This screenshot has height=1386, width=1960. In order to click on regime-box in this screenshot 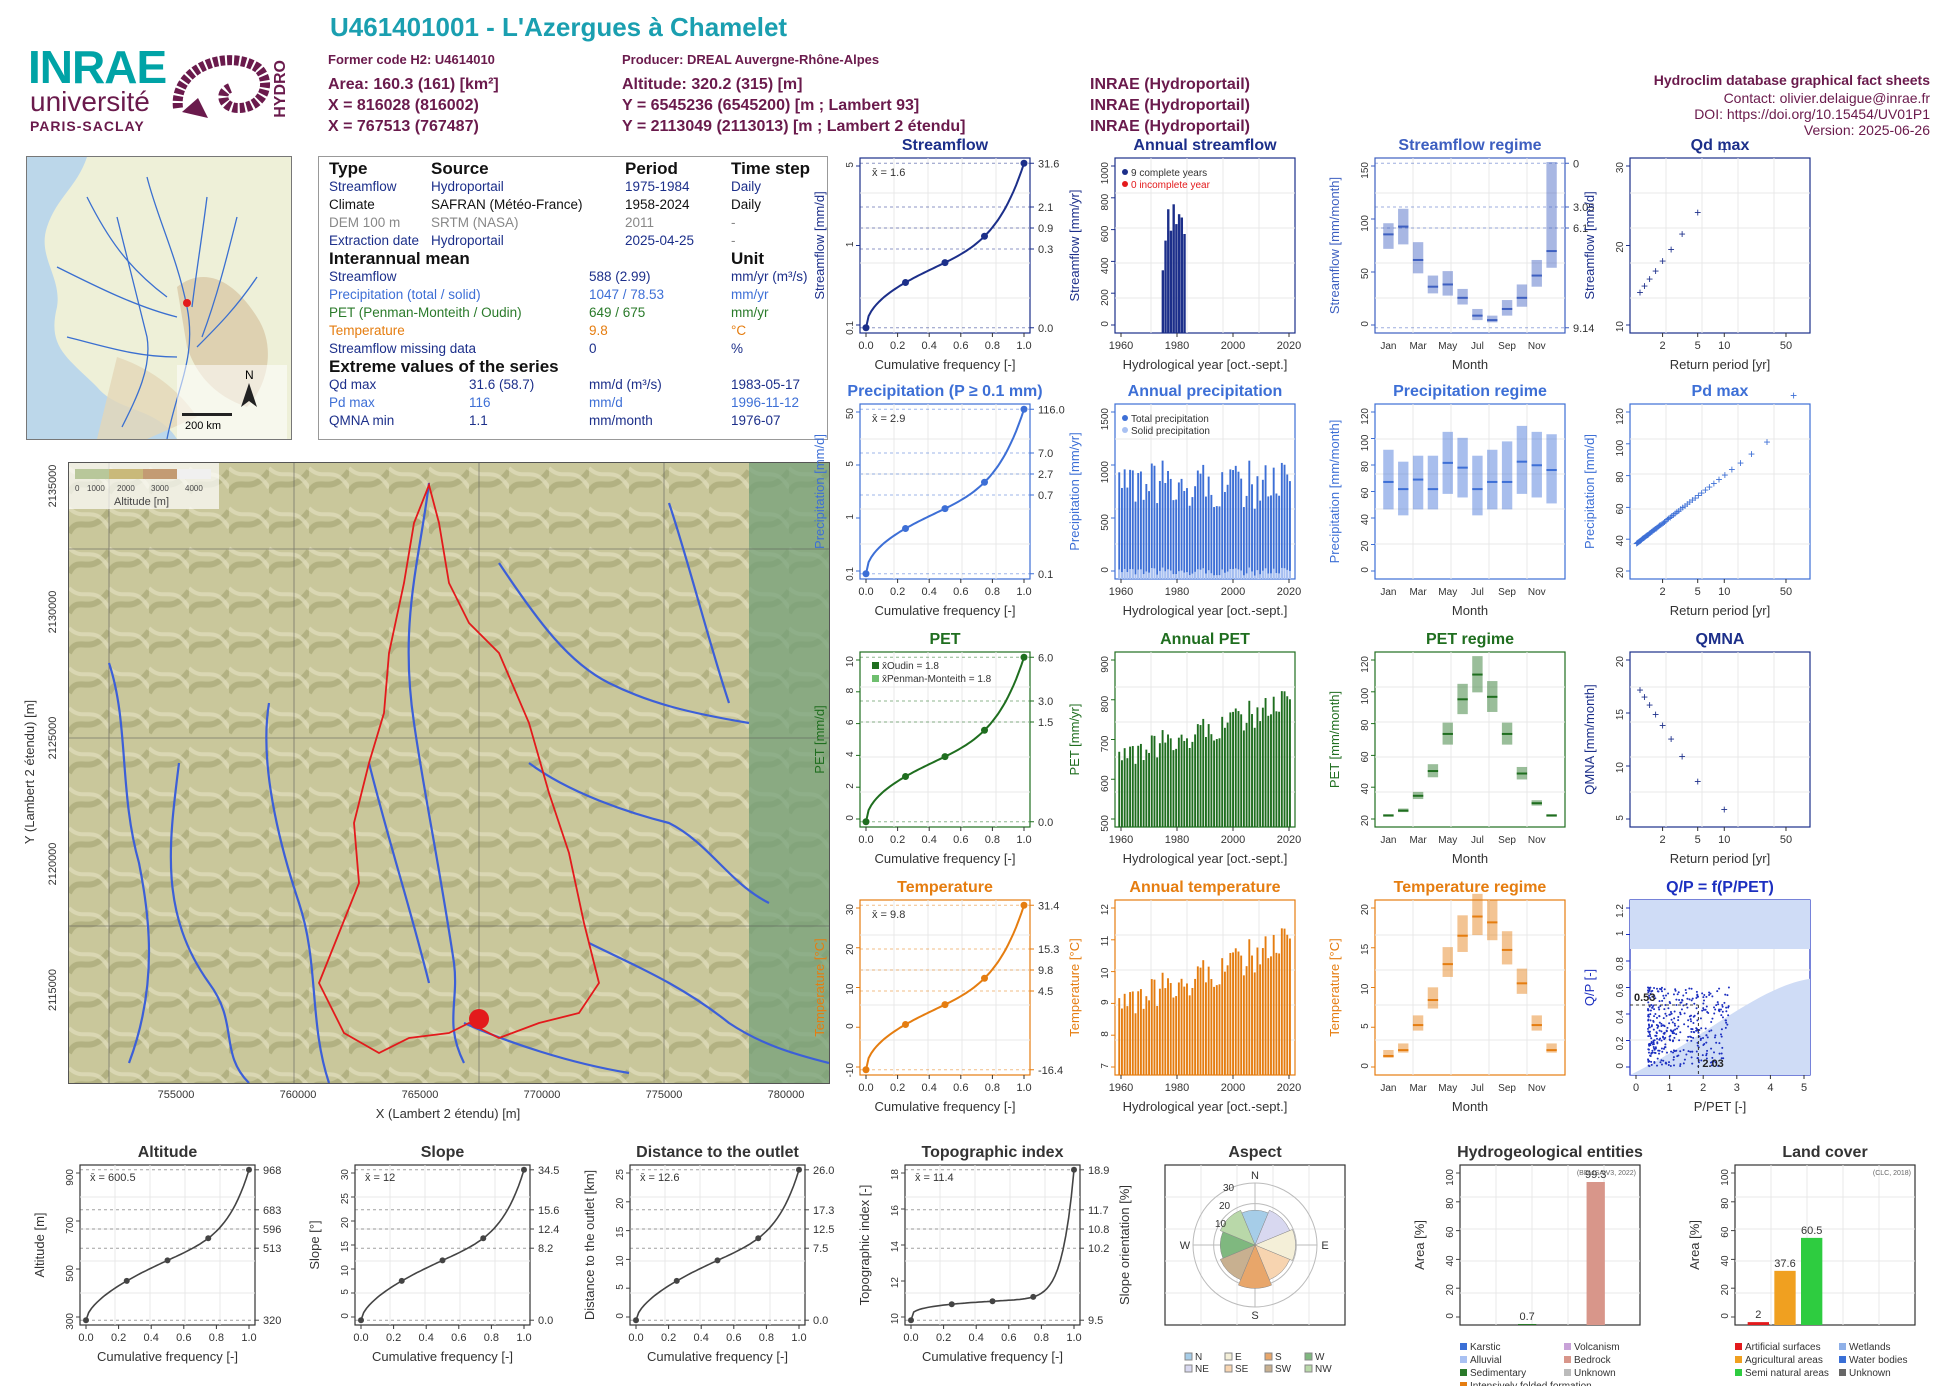, I will do `click(1507, 475)`.